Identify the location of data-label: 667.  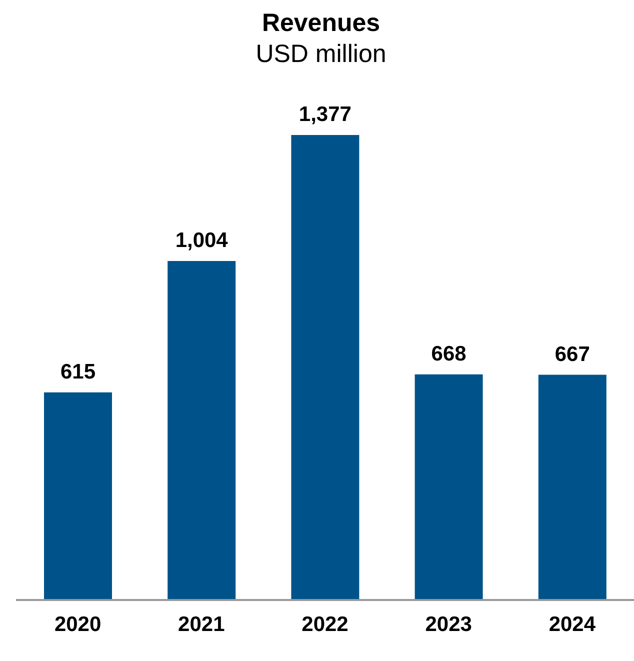
(572, 354).